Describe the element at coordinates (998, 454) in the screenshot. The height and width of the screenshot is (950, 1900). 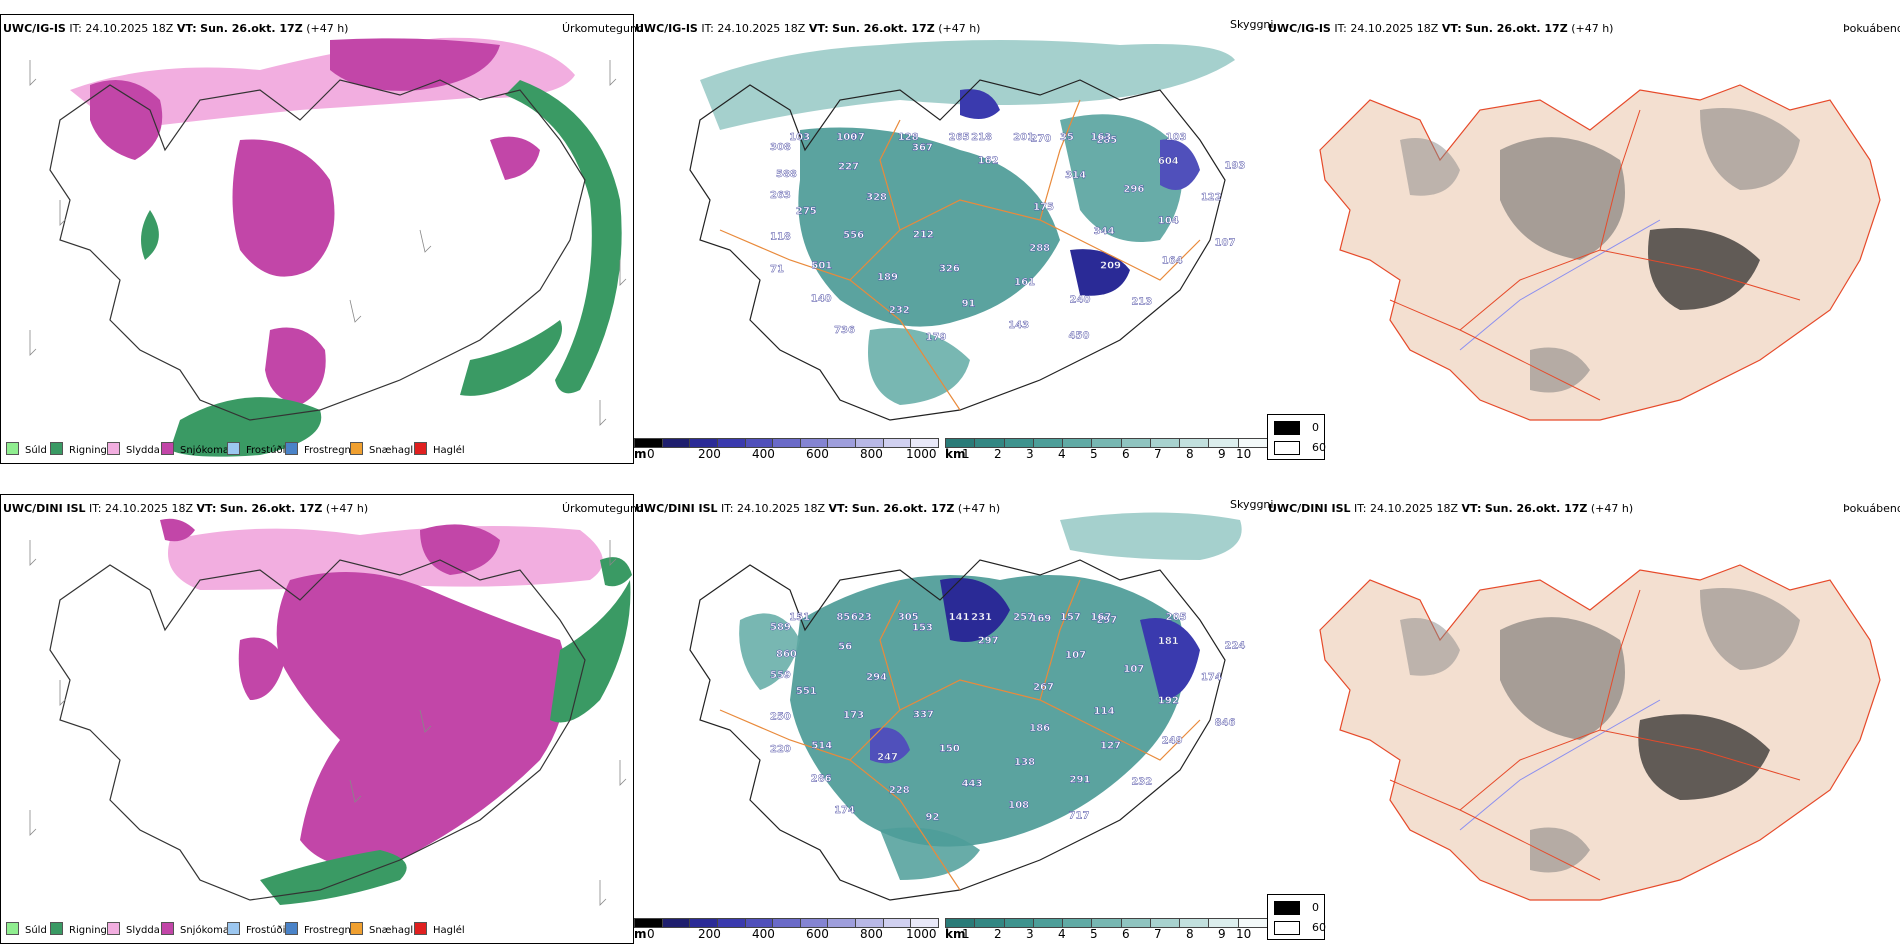
I see `visibility-tick: 2` at that location.